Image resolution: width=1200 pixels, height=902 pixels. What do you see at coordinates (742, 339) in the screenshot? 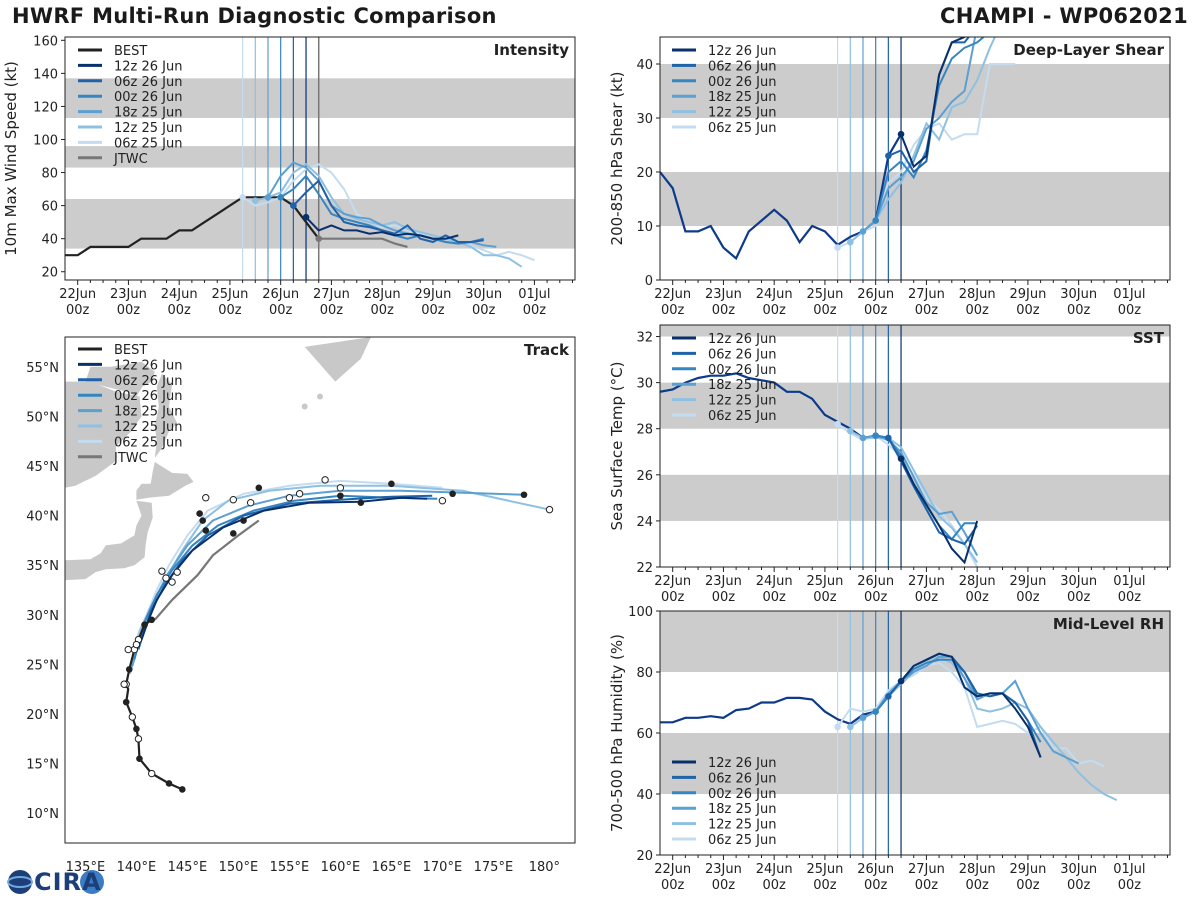
I see `legend-label: 12z 26 Jun` at bounding box center [742, 339].